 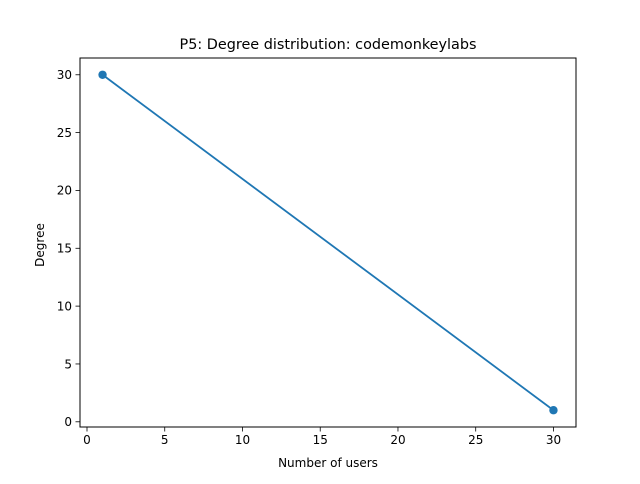 What do you see at coordinates (397, 440) in the screenshot?
I see `x-tick-label: 20` at bounding box center [397, 440].